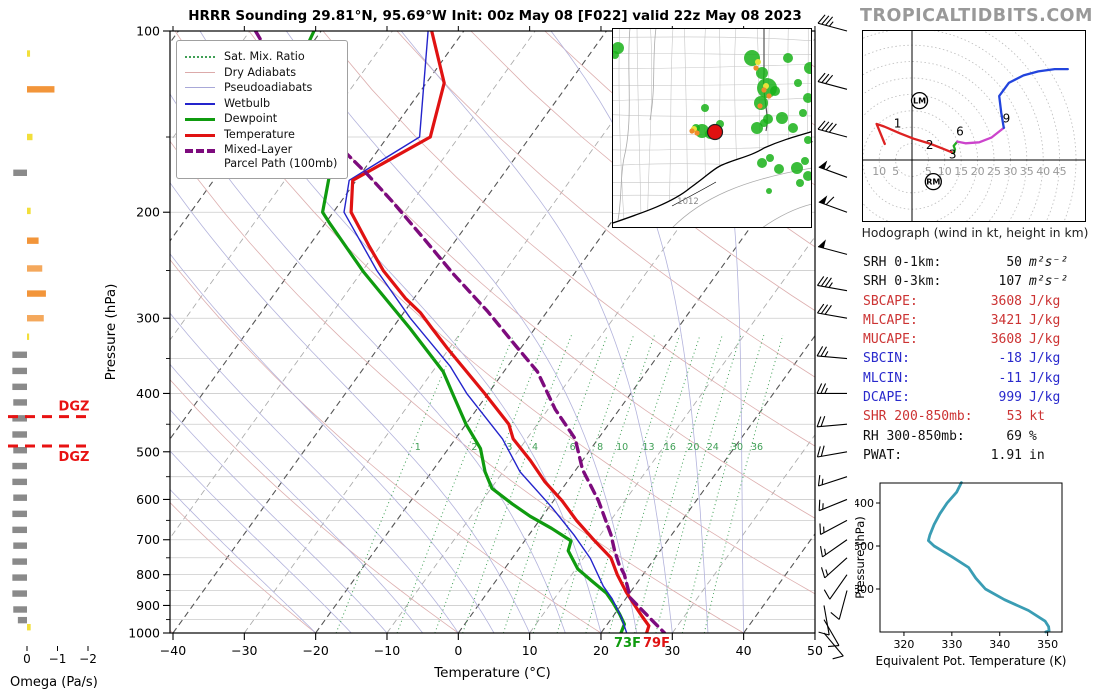 The height and width of the screenshot is (700, 1100). What do you see at coordinates (264, 56) in the screenshot?
I see `legend-label: Sat. Mix. Ratio` at bounding box center [264, 56].